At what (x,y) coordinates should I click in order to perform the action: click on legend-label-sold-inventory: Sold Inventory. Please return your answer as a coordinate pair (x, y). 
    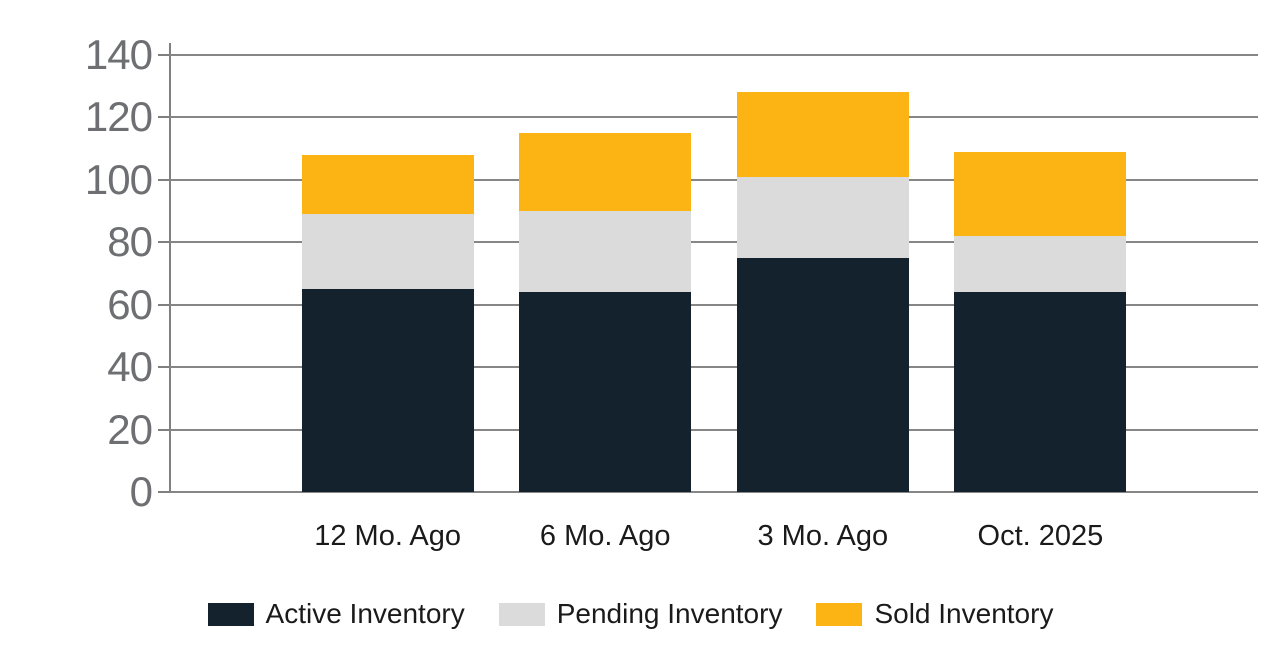
    Looking at the image, I should click on (964, 613).